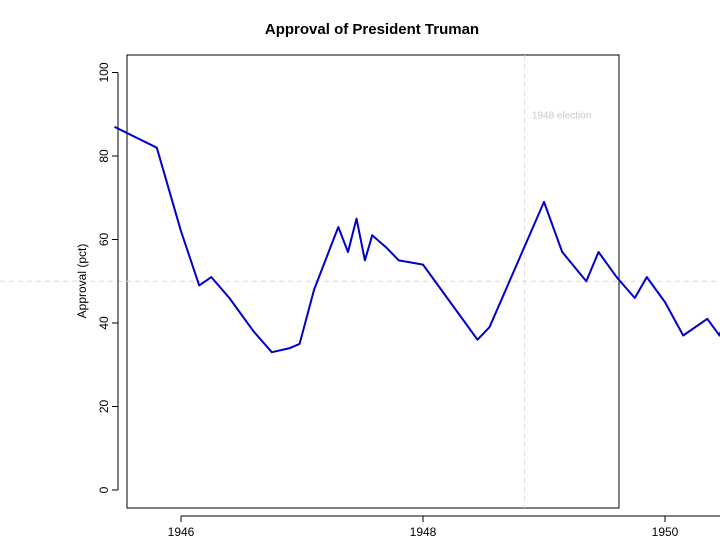 The width and height of the screenshot is (720, 540). What do you see at coordinates (372, 29) in the screenshot?
I see `chart-title: Approval of President Truman` at bounding box center [372, 29].